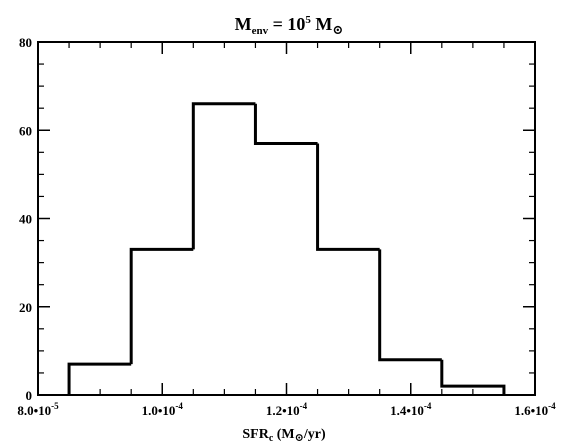 This screenshot has width=570, height=445. Describe the element at coordinates (286, 24) in the screenshot. I see `title-mid: = 10` at that location.